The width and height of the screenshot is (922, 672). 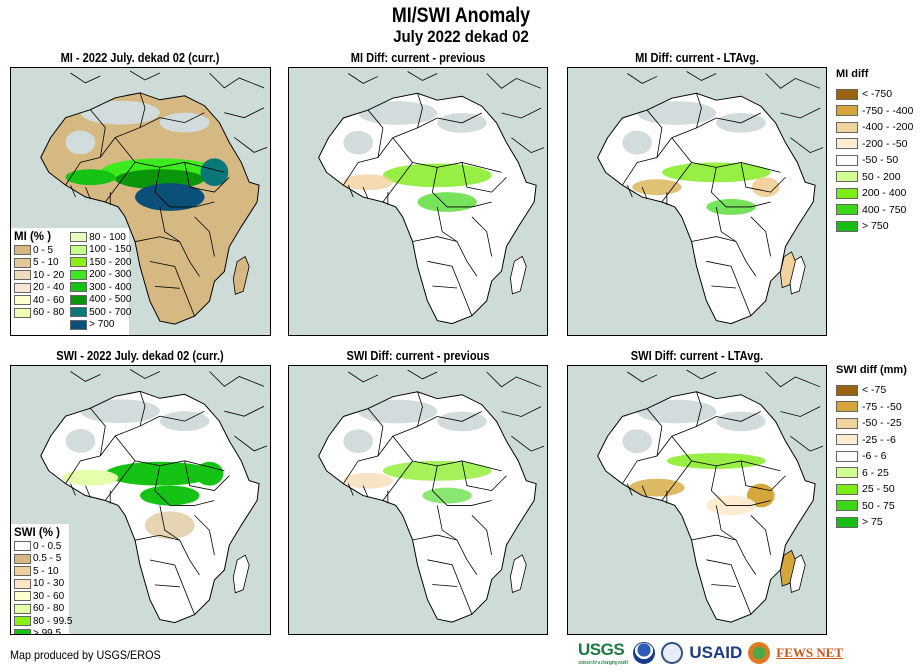 I want to click on legend-item: > 99.5, so click(x=40, y=631).